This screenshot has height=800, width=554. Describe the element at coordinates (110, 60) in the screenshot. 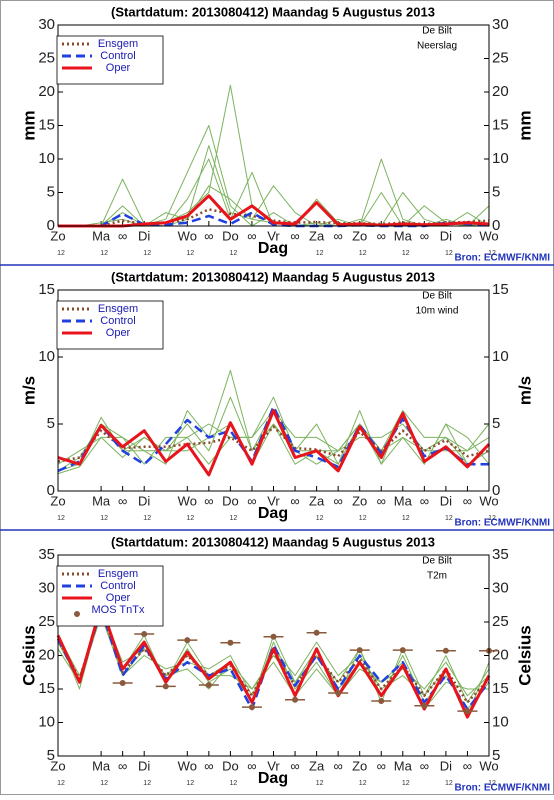

I see `legend-box` at that location.